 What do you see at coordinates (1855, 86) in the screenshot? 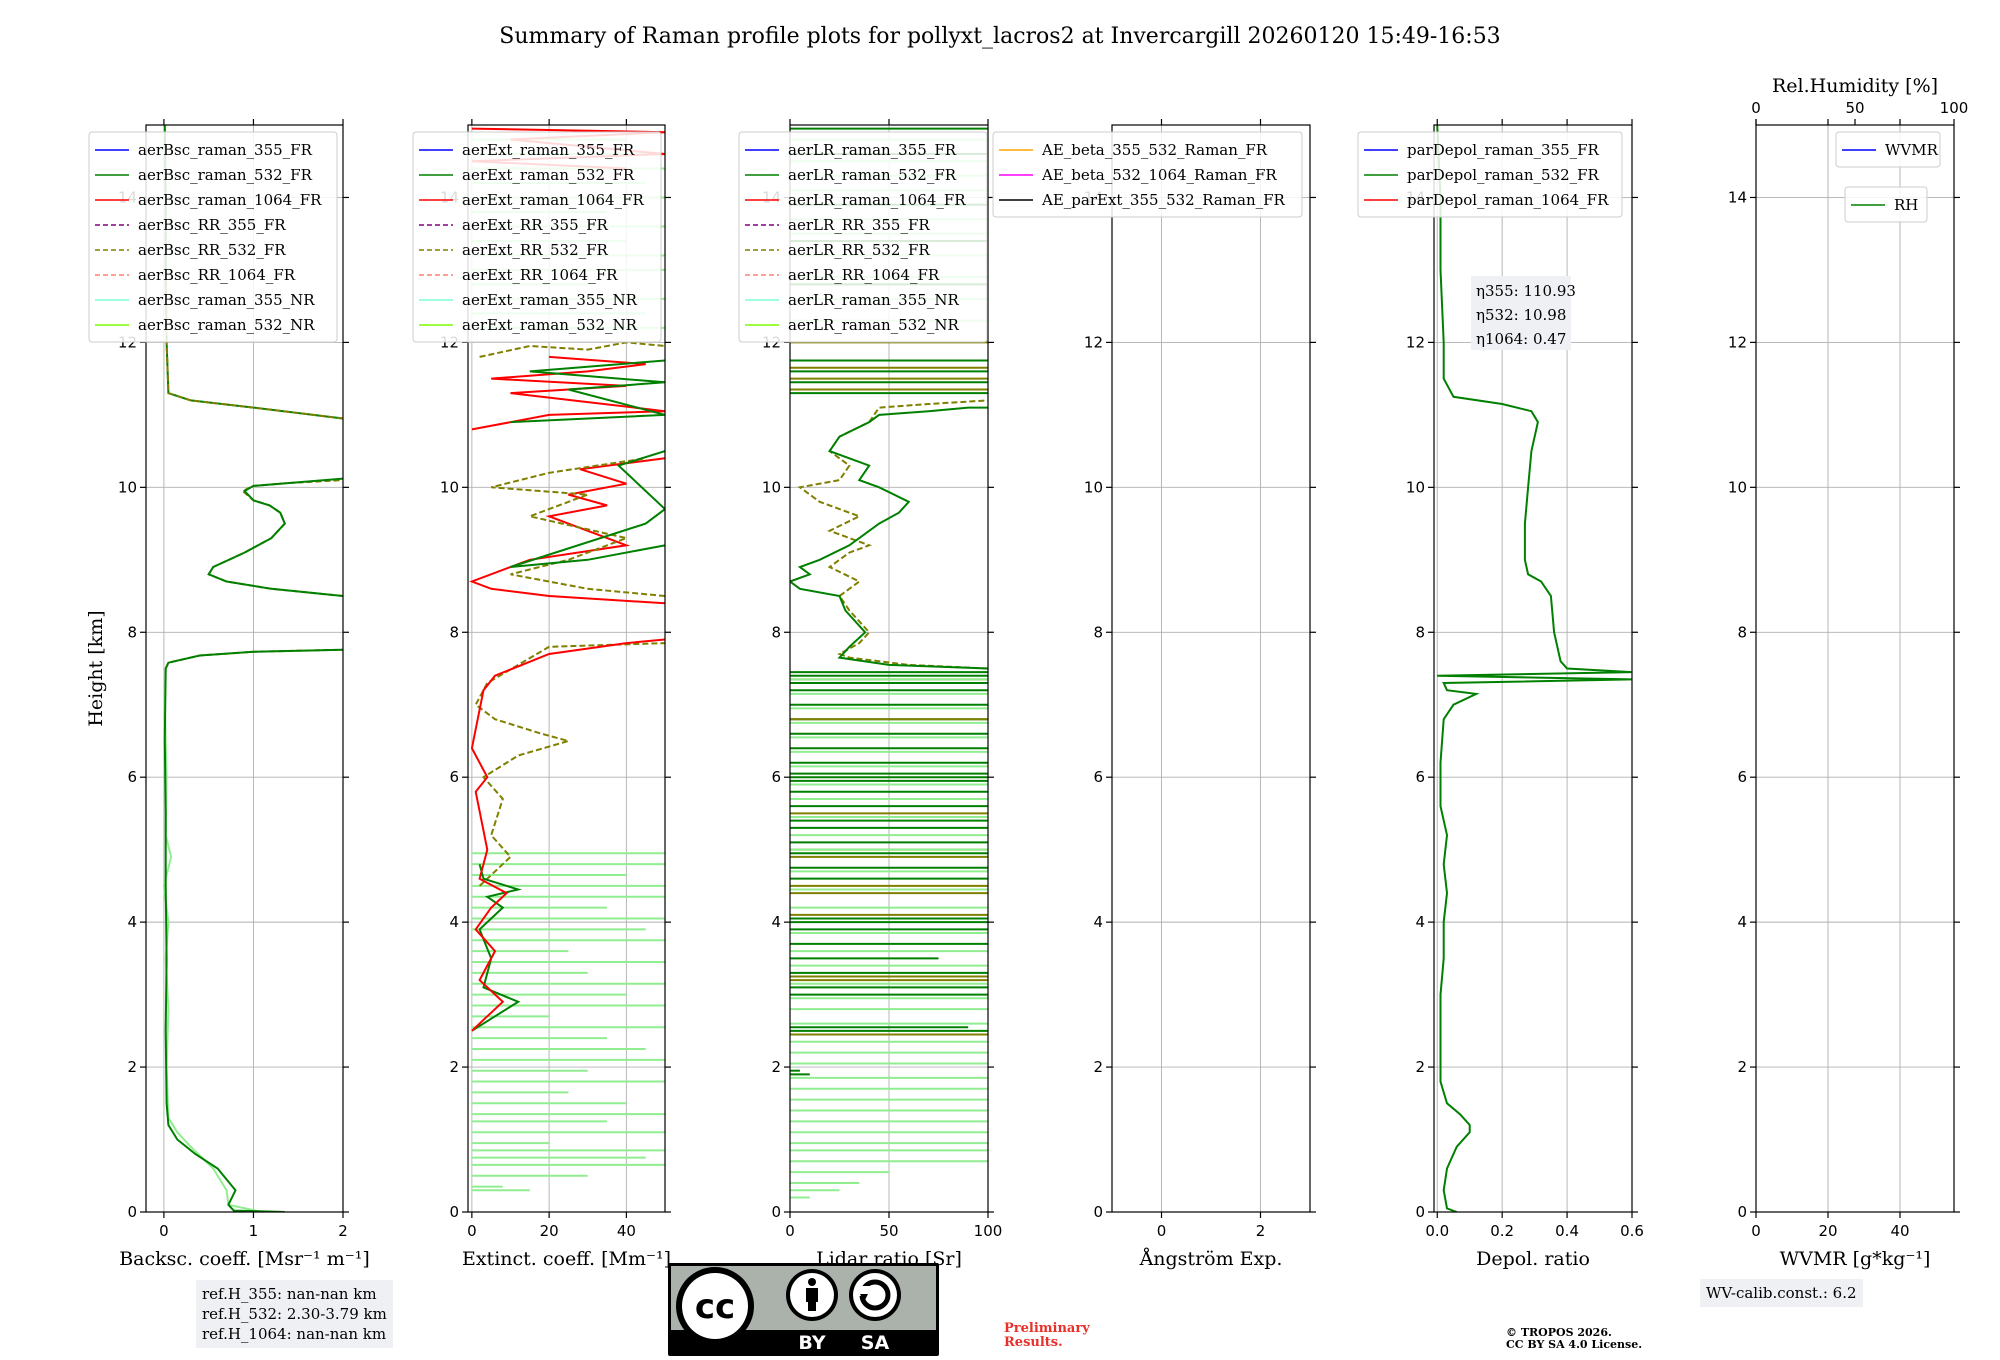
I see `top-axis-label: Rel.Humidity [%]` at bounding box center [1855, 86].